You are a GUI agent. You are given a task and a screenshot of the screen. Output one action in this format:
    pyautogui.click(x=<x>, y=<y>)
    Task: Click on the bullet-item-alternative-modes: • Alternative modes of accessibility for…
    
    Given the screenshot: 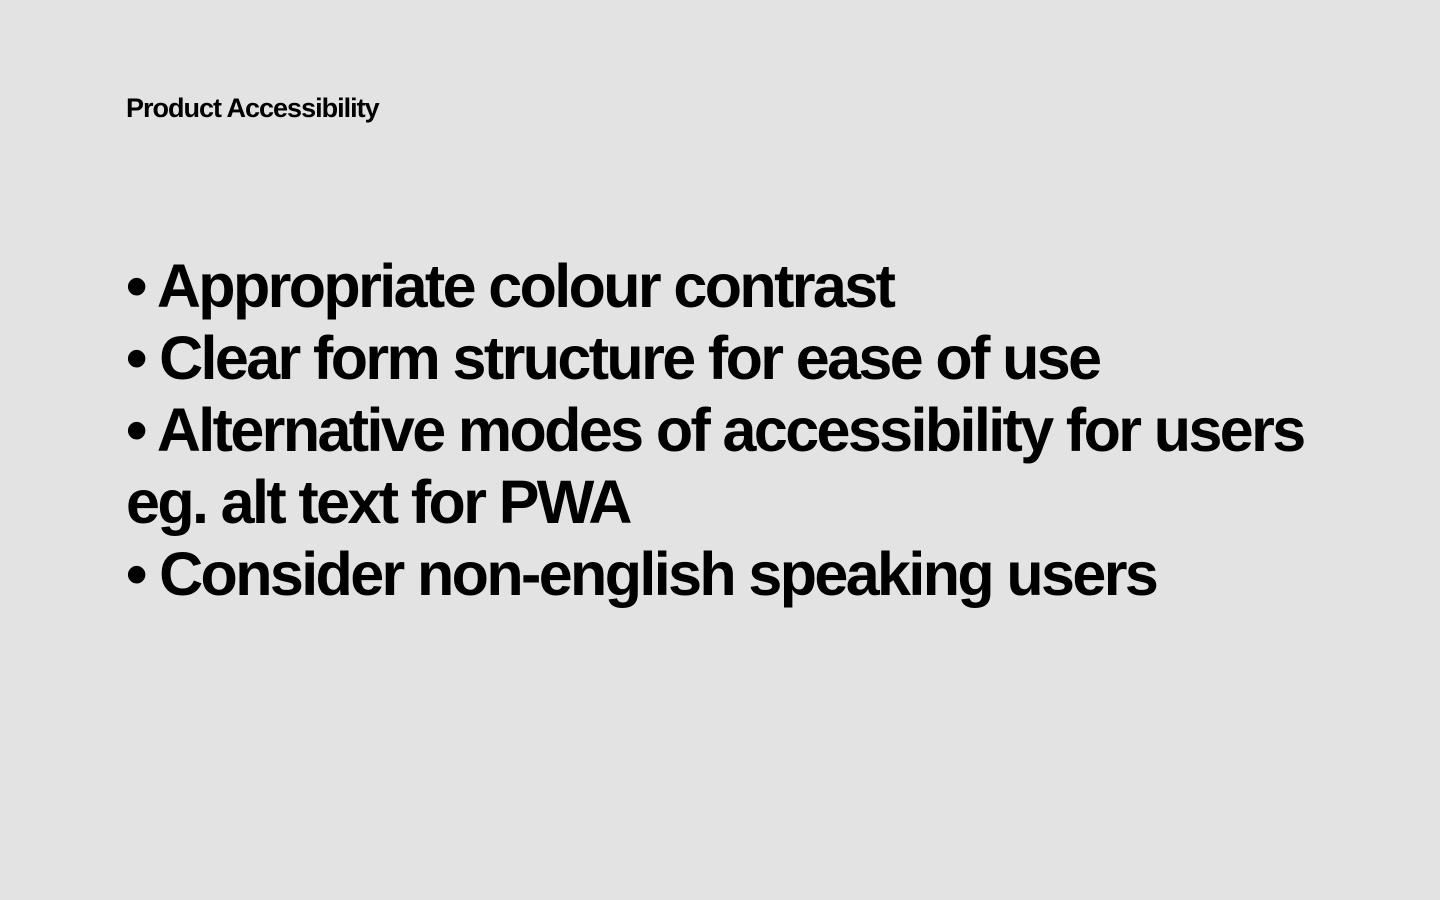 What is the action you would take?
    pyautogui.click(x=716, y=430)
    